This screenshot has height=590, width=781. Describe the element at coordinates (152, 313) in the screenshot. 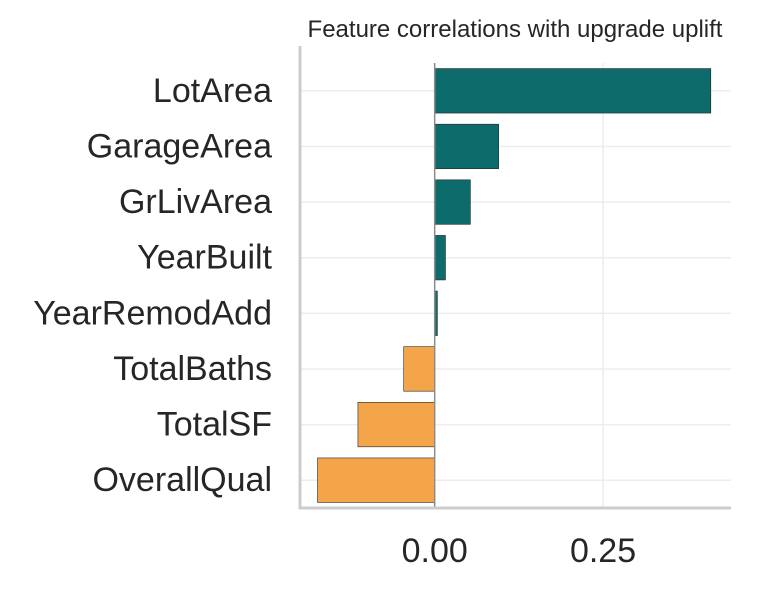

I see `y-tick-label: YearRemodAdd` at that location.